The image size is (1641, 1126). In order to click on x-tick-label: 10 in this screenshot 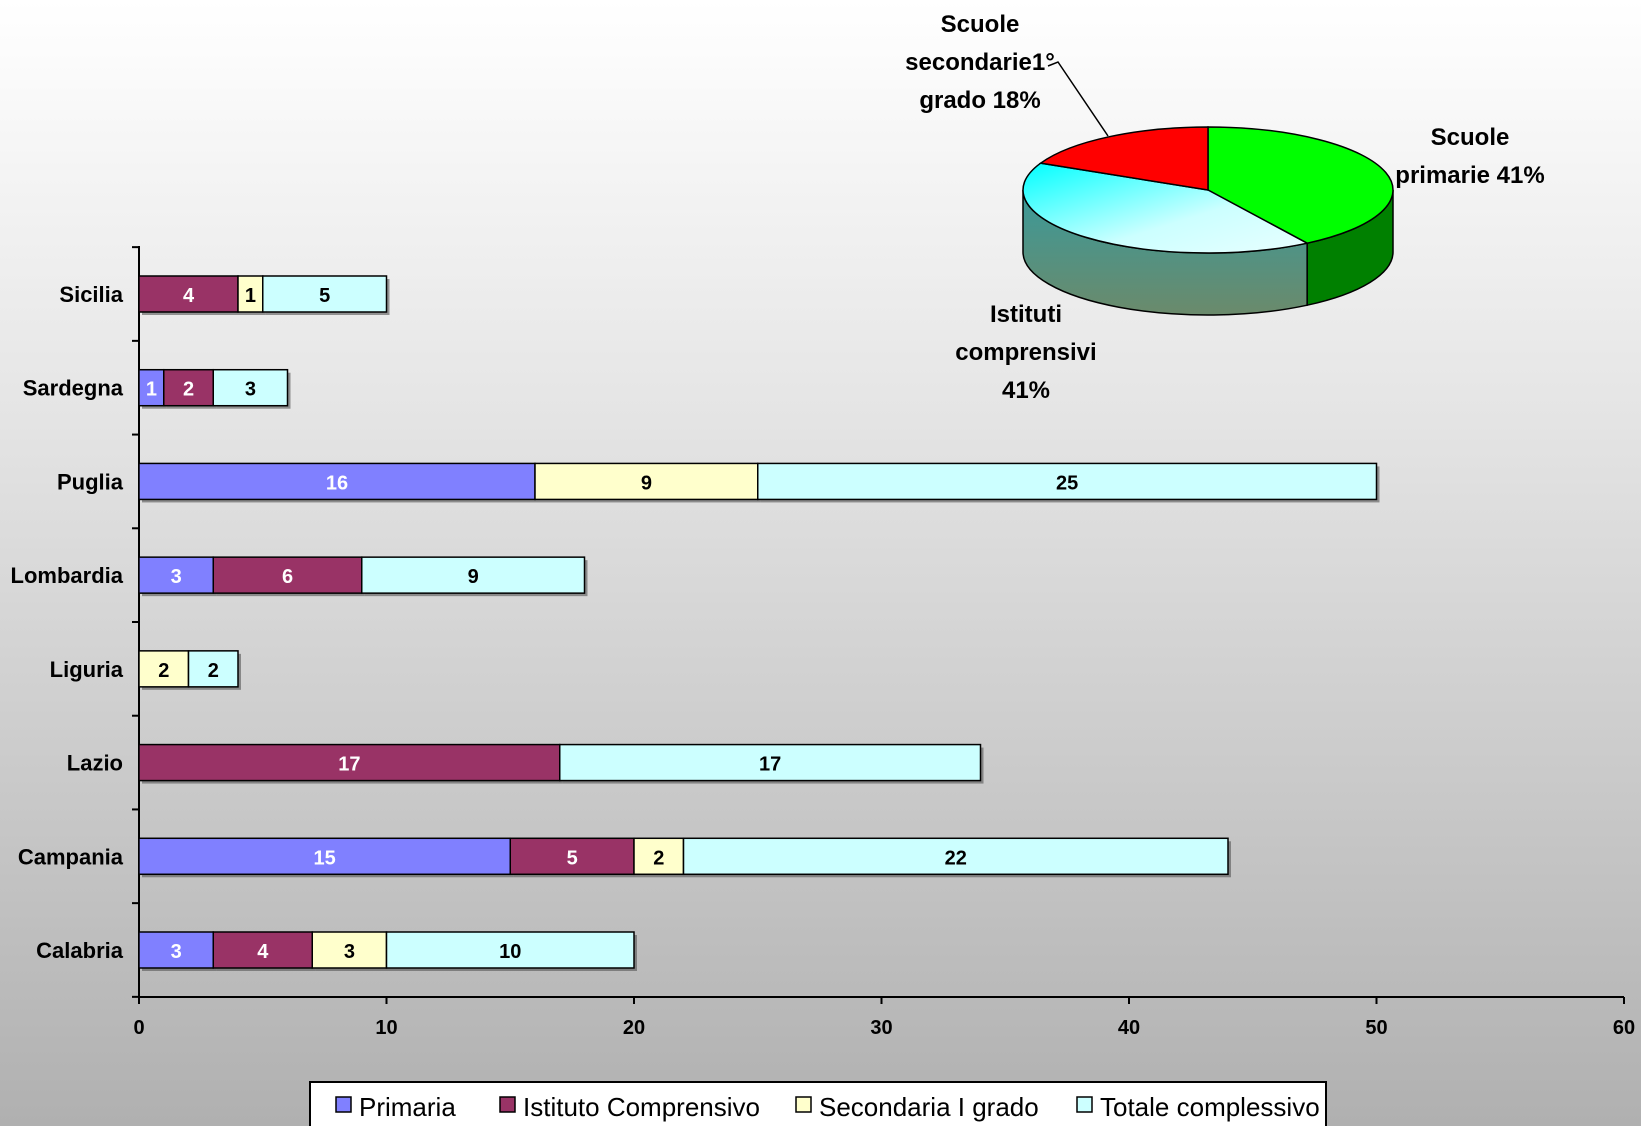, I will do `click(386, 1028)`.